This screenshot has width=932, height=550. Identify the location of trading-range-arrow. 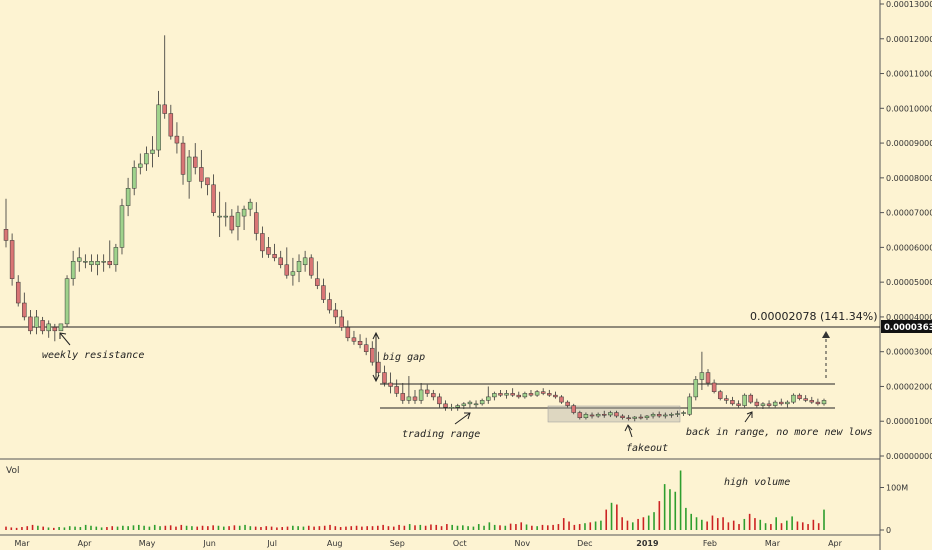
(462, 418).